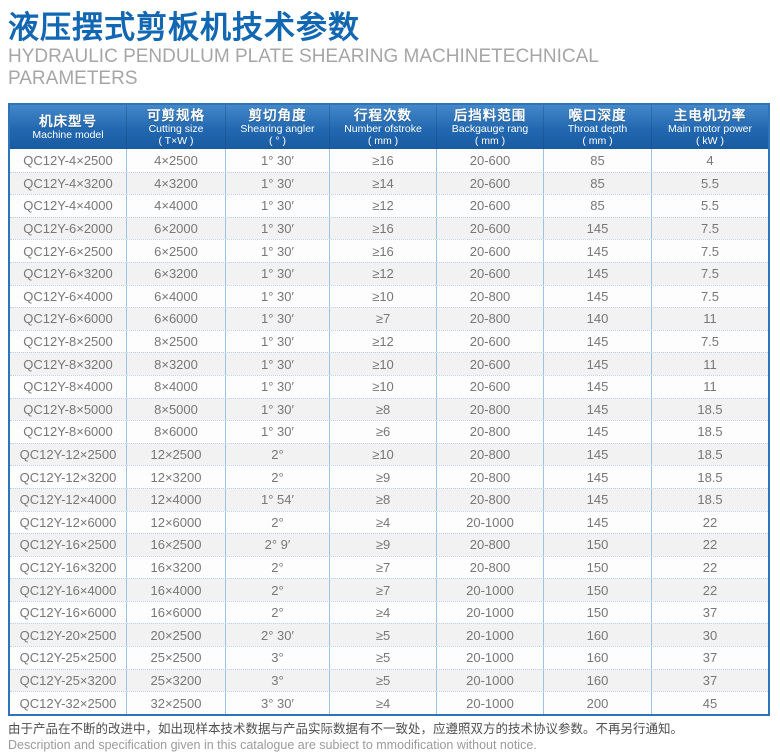 This screenshot has width=780, height=755. I want to click on column-header-model: 机床型号 Machine model, so click(68, 127).